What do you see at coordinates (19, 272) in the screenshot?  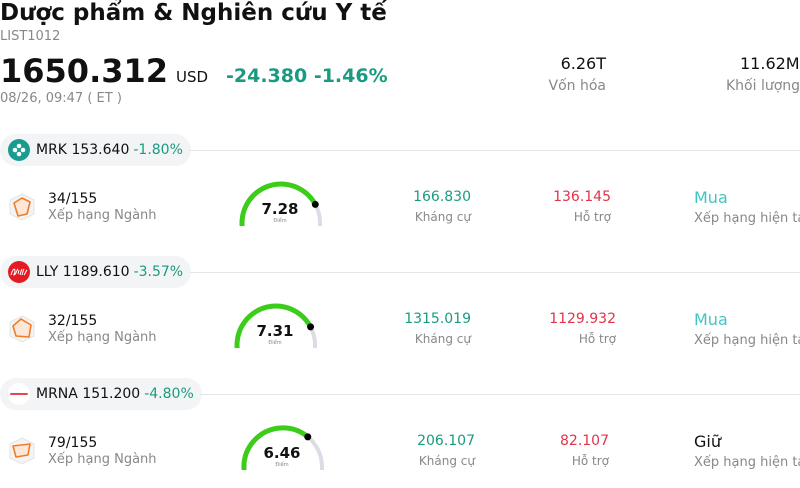 I see `lilly-logo-icon` at bounding box center [19, 272].